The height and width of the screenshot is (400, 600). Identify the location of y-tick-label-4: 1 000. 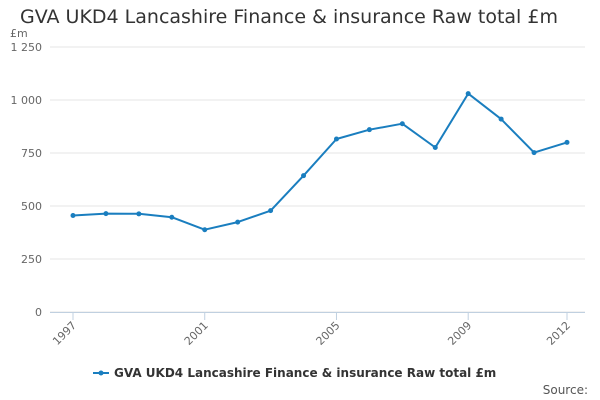
(27, 100).